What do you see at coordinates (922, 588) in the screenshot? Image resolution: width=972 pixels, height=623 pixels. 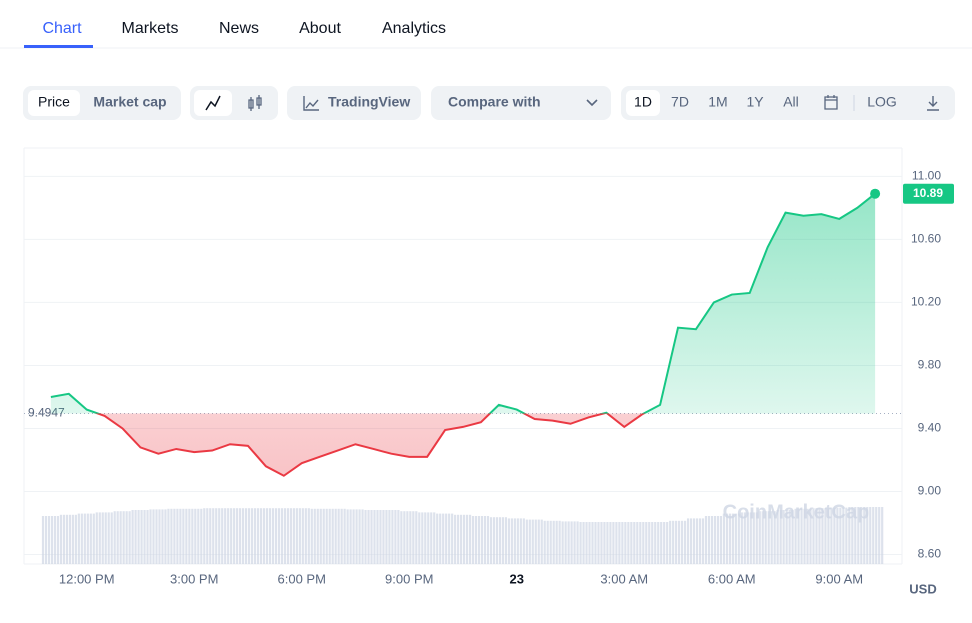 I see `unit-label: USD` at bounding box center [922, 588].